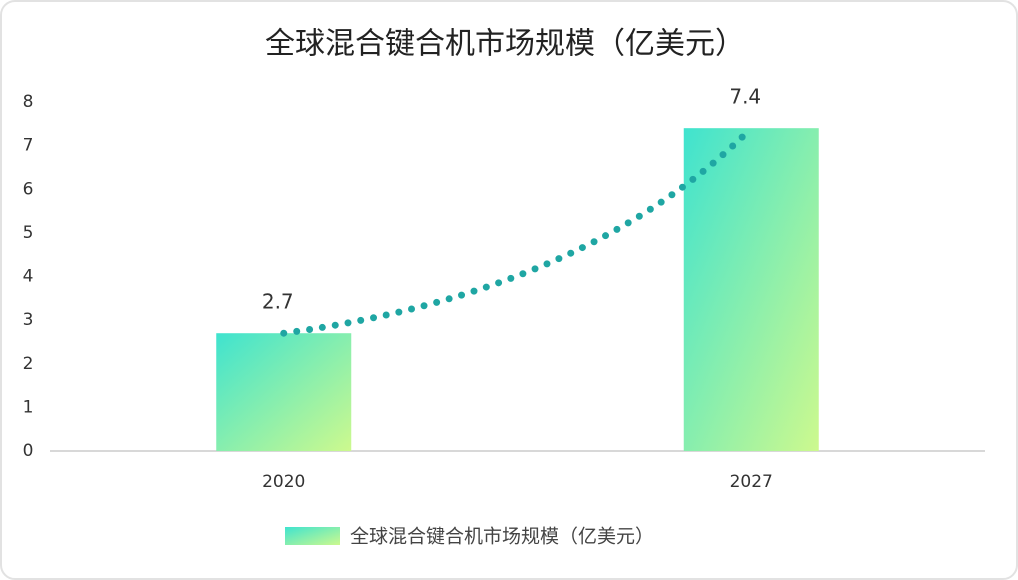  Describe the element at coordinates (502, 537) in the screenshot. I see `legend-label: 全球混合键合机市场规模（亿美元）` at that location.